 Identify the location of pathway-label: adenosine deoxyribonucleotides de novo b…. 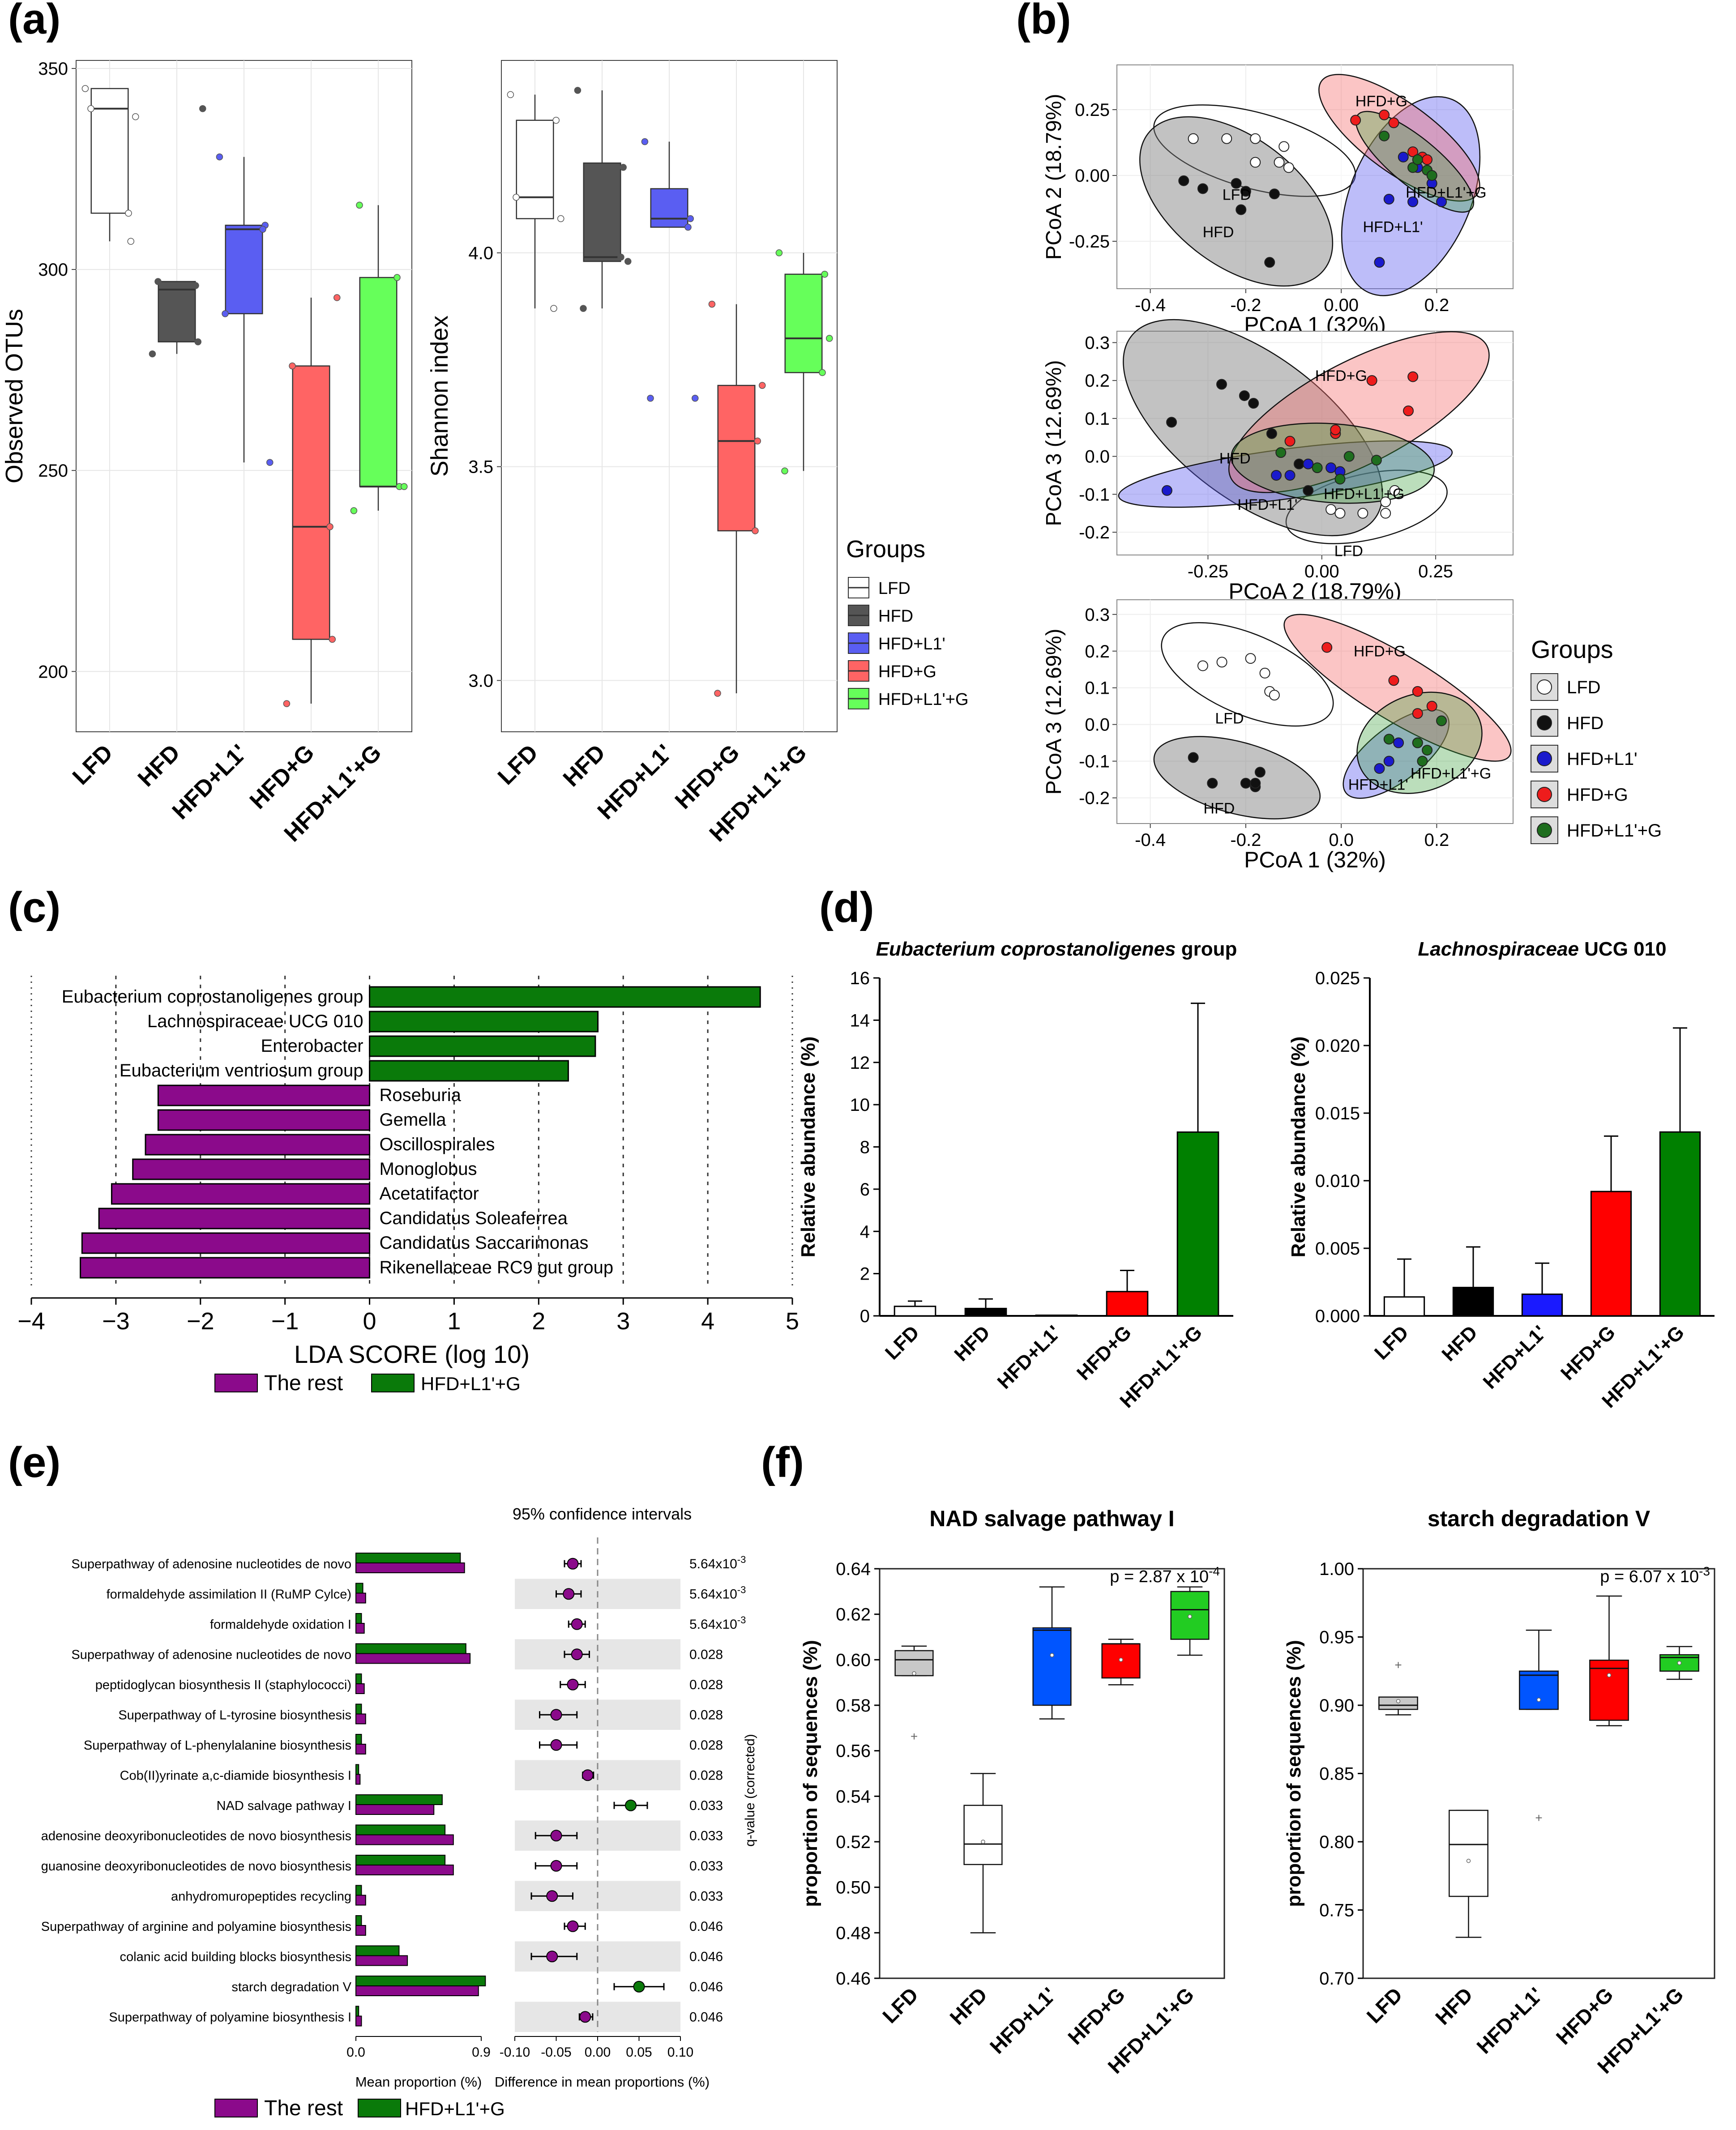
(196, 1836).